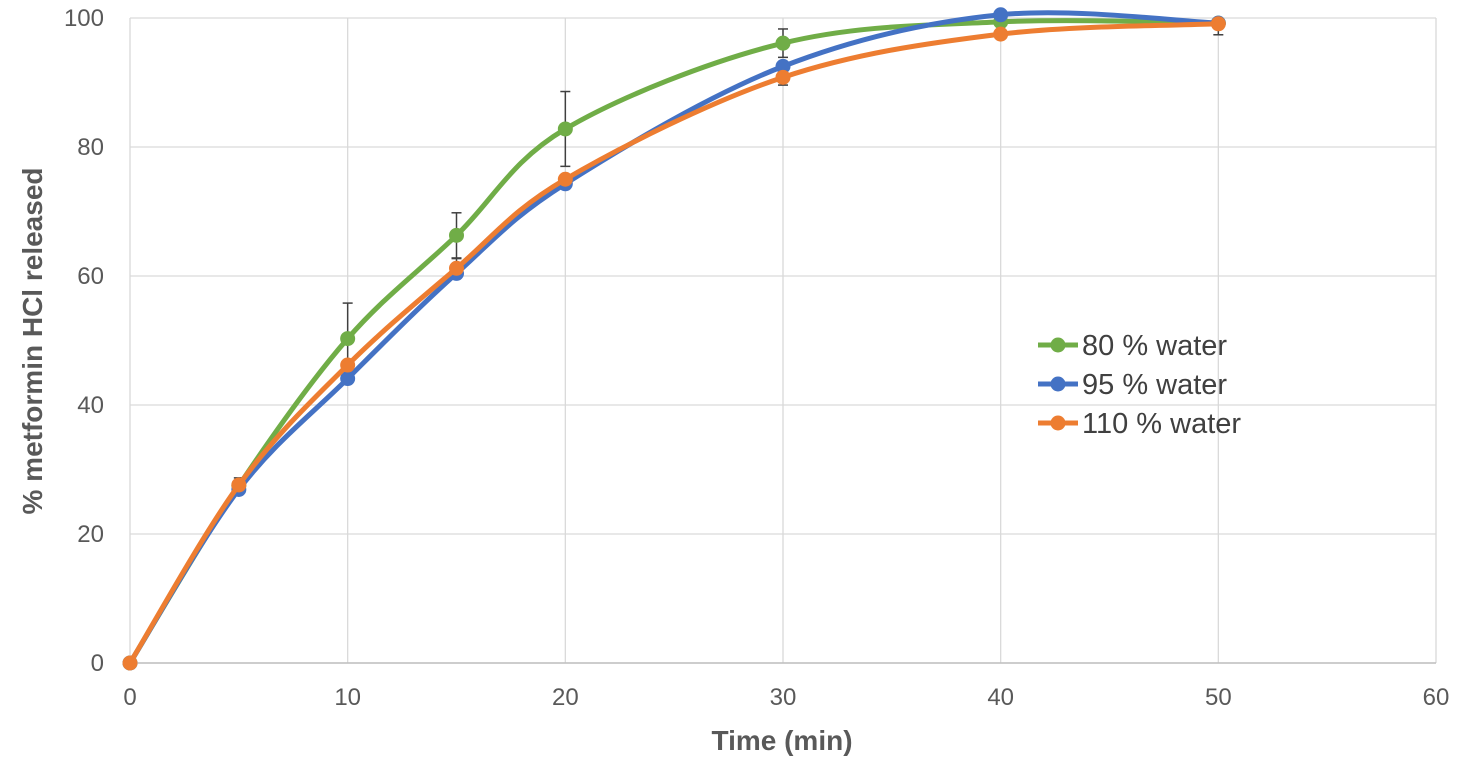  What do you see at coordinates (90, 276) in the screenshot?
I see `y-tick-label: 60` at bounding box center [90, 276].